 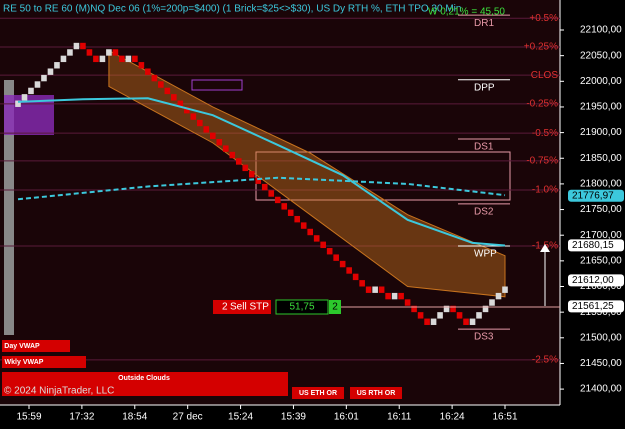 What do you see at coordinates (545, 190) in the screenshot?
I see `pct-level-label: -1.0%` at bounding box center [545, 190].